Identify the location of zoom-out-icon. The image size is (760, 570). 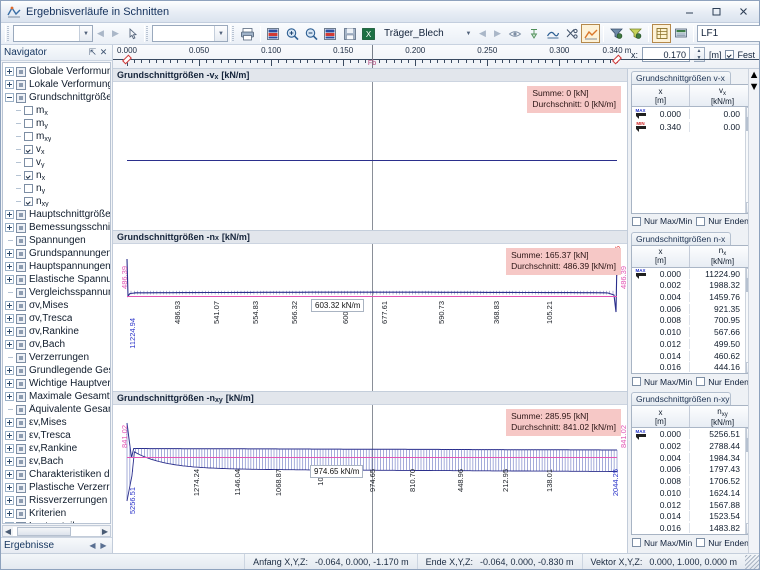
(311, 33).